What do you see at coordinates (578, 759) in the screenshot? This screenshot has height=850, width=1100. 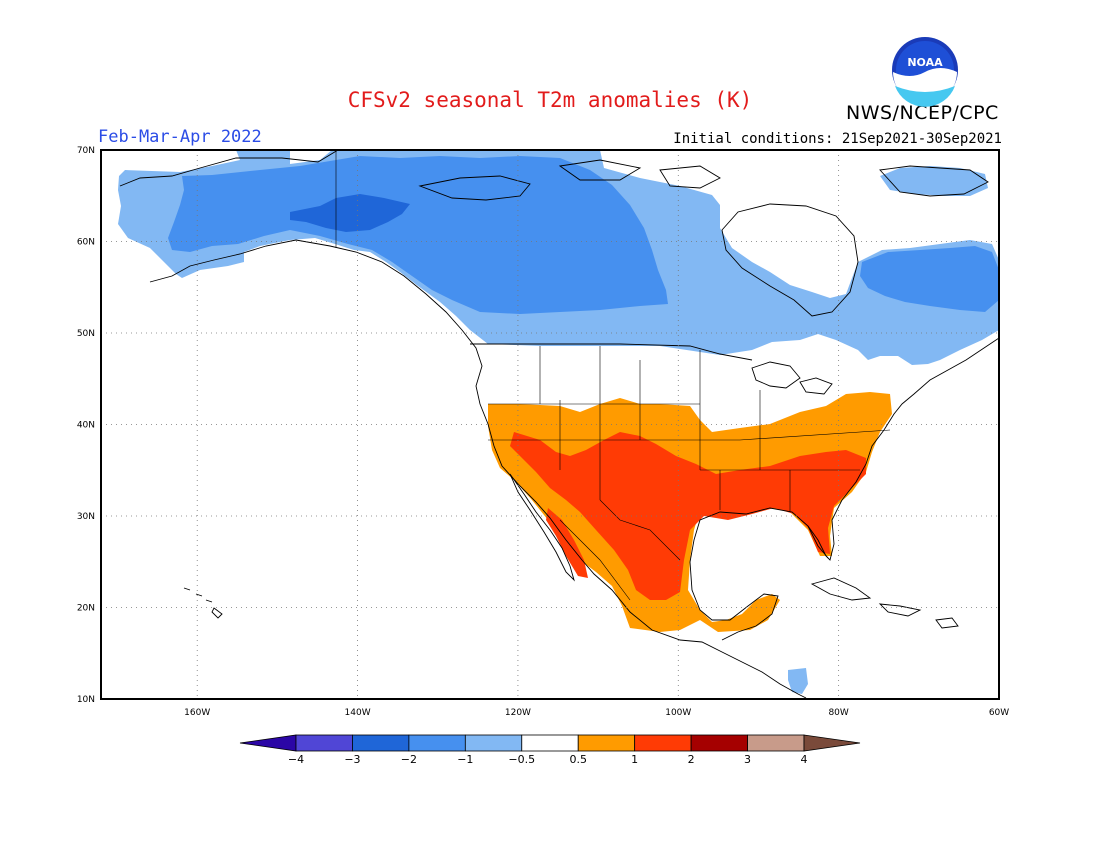 I see `colorbar-tick-label: 0.5` at bounding box center [578, 759].